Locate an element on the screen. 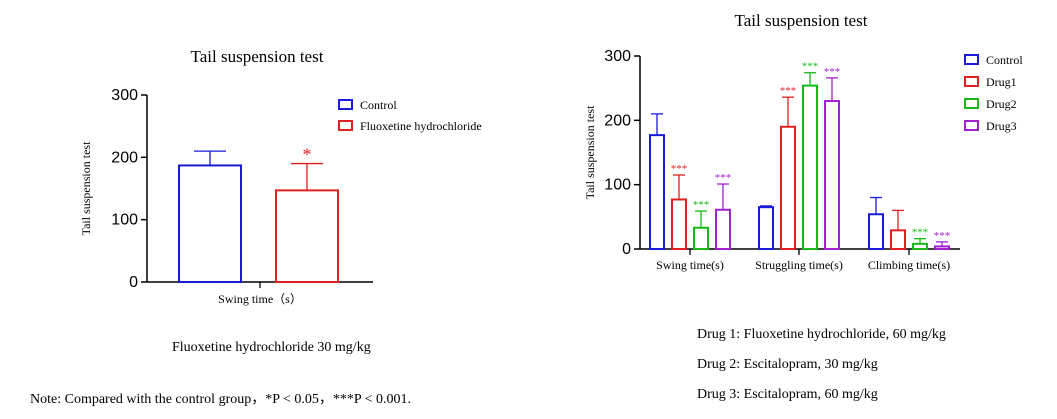  right-x-tick-label: Struggling time(s) is located at coordinates (799, 265).